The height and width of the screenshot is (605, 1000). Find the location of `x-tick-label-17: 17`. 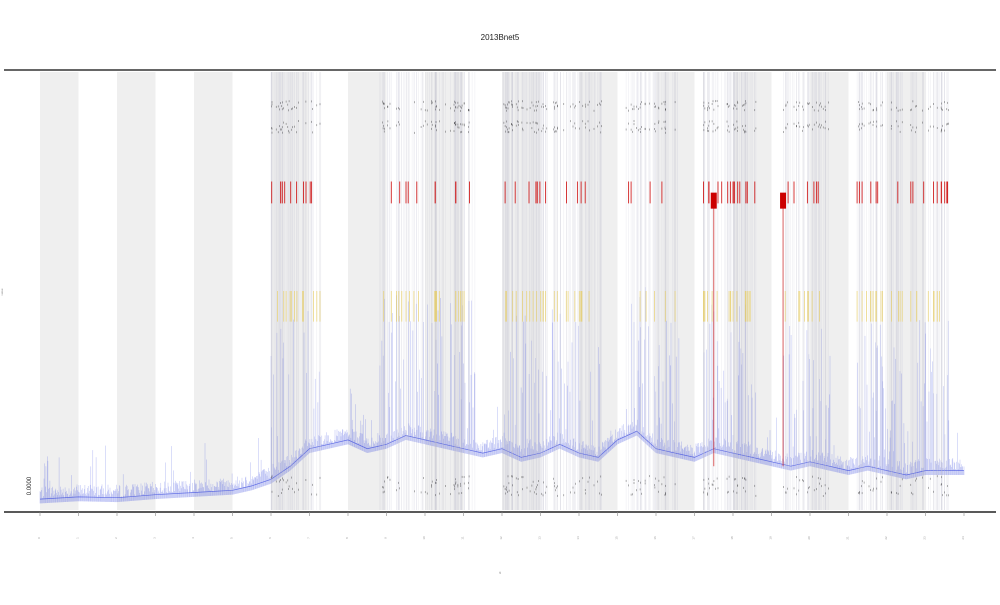

x-tick-label-17: 17 is located at coordinates (694, 538).